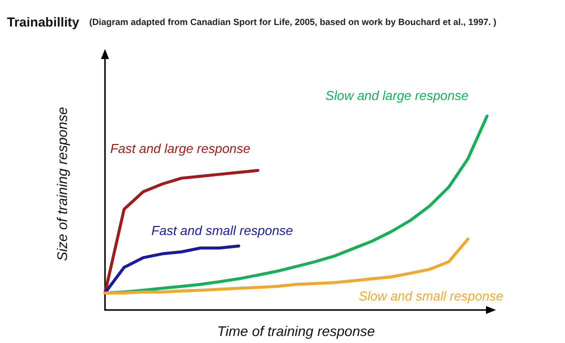  What do you see at coordinates (43, 22) in the screenshot?
I see `chart-title: Trainabillity` at bounding box center [43, 22].